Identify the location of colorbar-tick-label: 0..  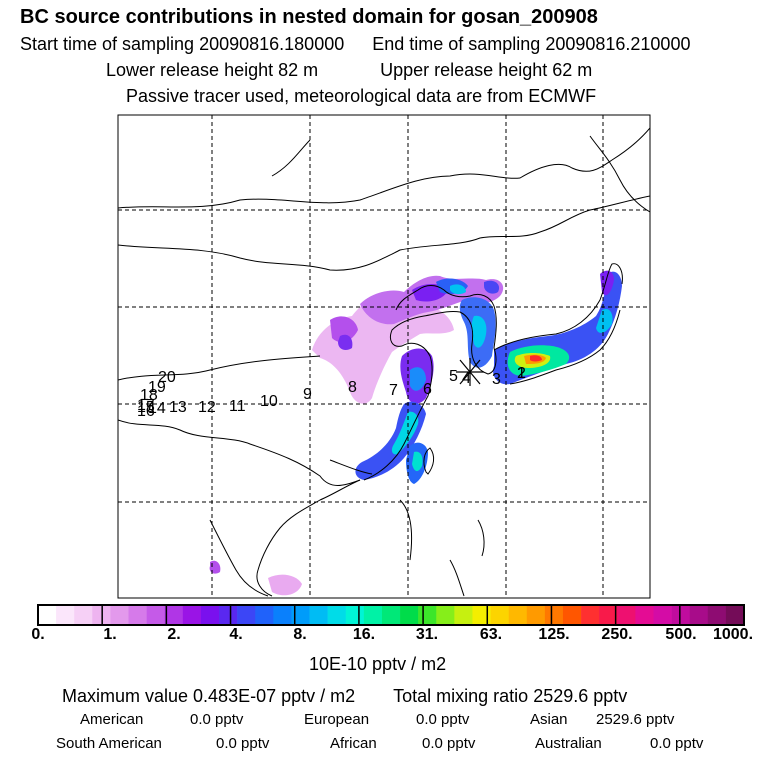
(38, 634).